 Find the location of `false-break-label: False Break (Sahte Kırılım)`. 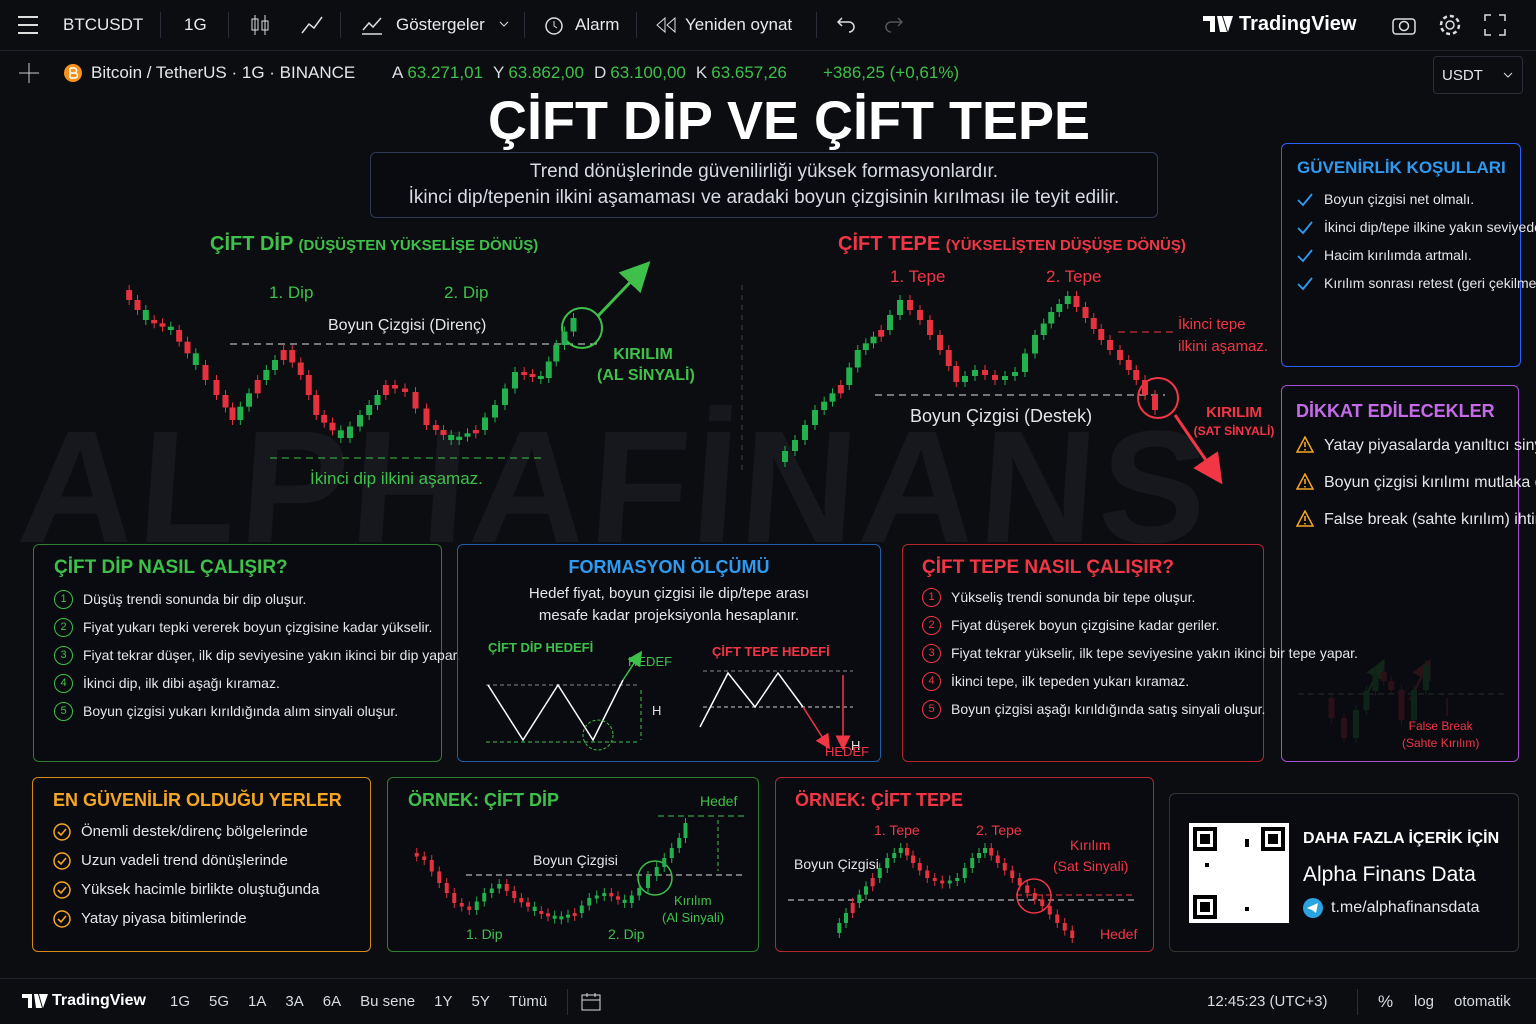

false-break-label: False Break (Sahte Kırılım) is located at coordinates (1440, 735).